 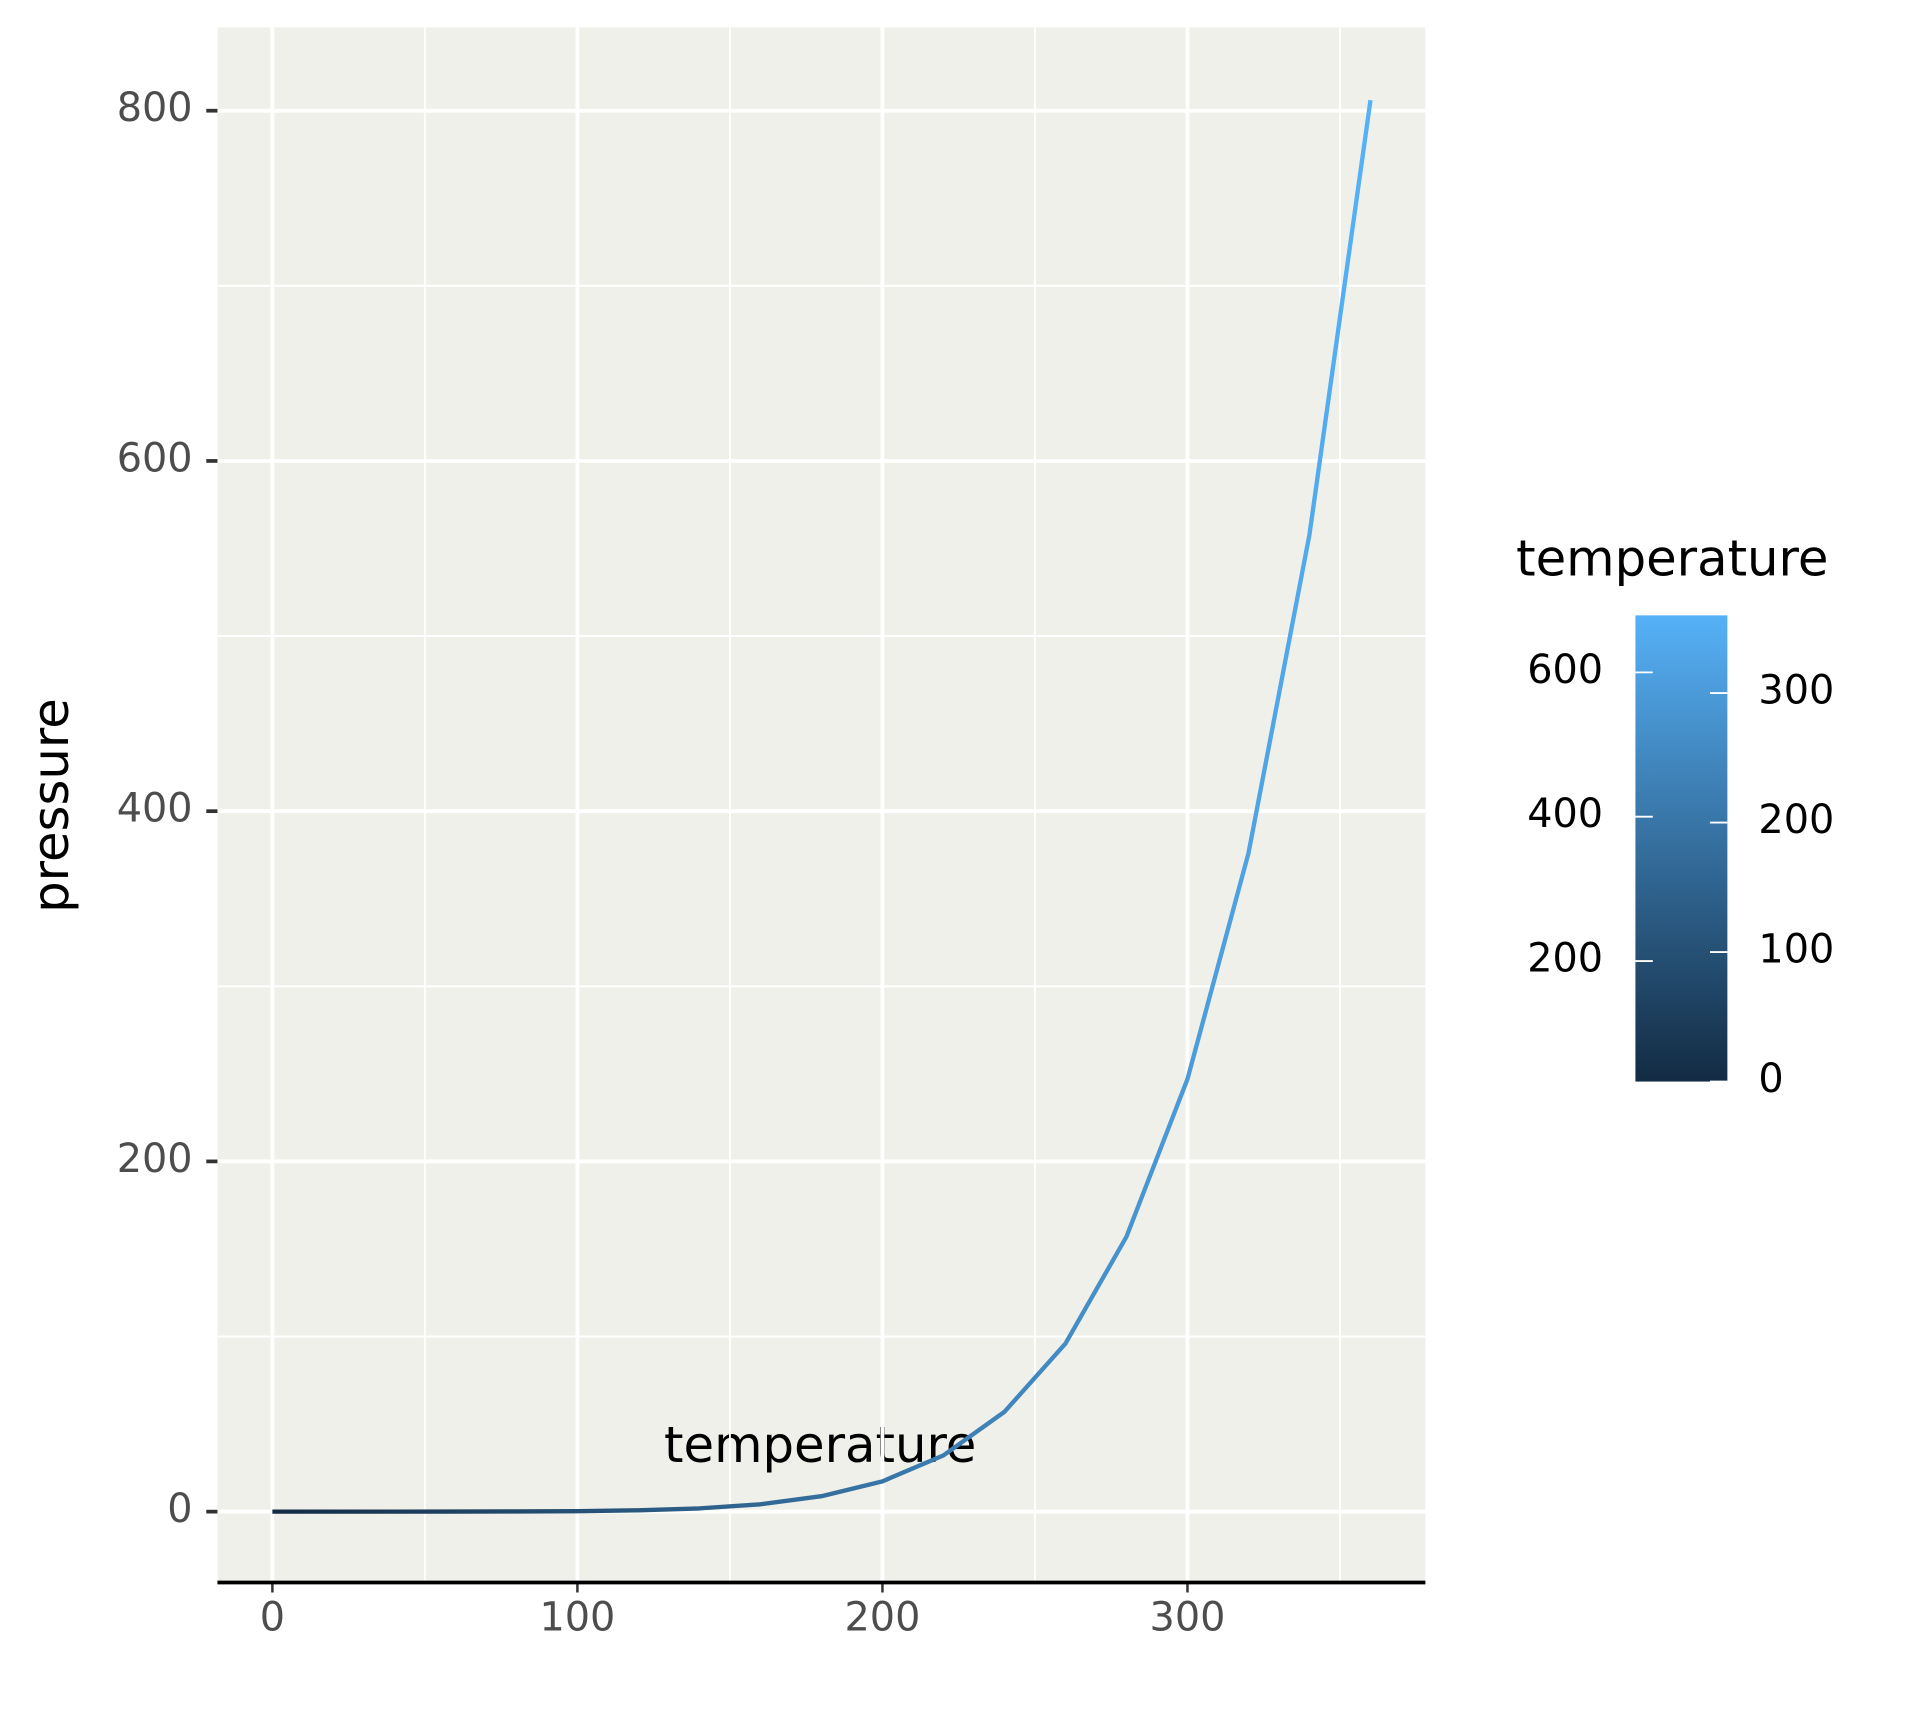 What do you see at coordinates (155, 458) in the screenshot?
I see `y-tick-label: 600` at bounding box center [155, 458].